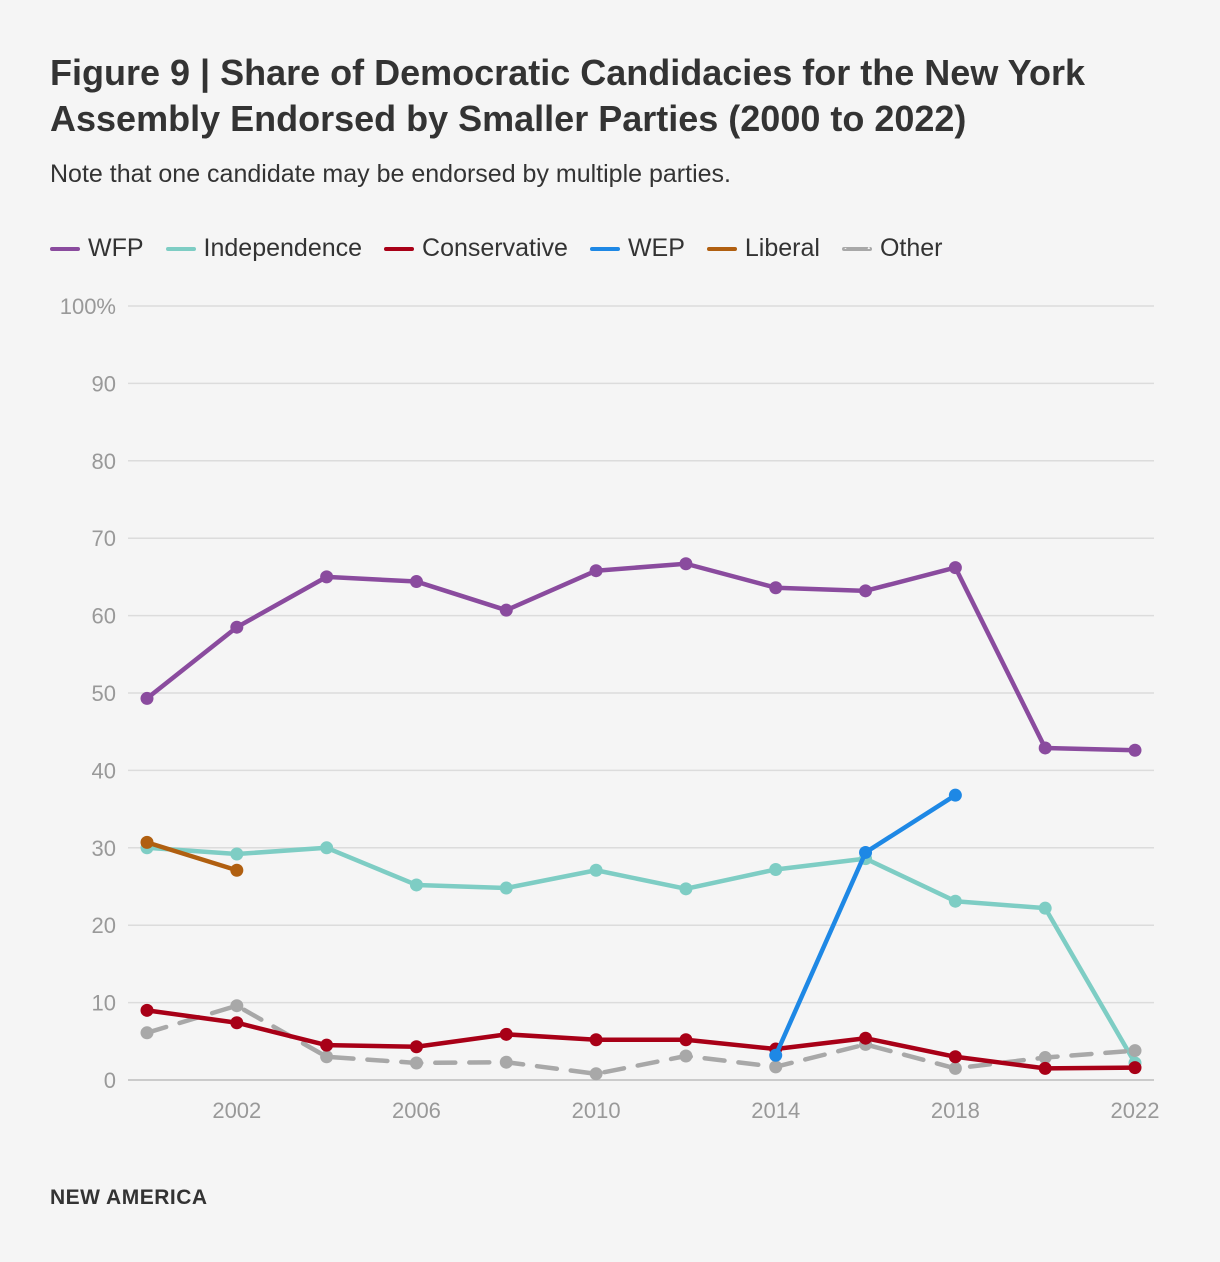  I want to click on series-wep, so click(865, 925).